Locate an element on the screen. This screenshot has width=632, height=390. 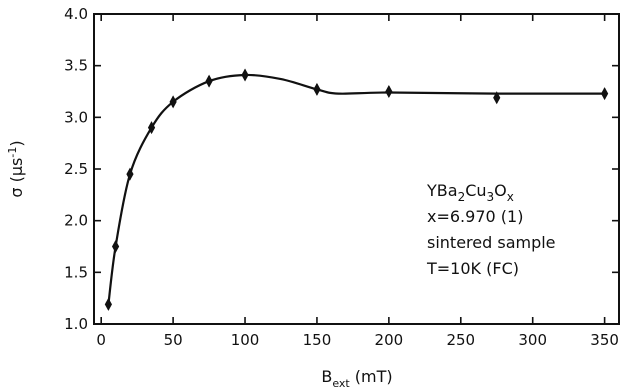
x-tick-label: 350 is located at coordinates (604, 340).